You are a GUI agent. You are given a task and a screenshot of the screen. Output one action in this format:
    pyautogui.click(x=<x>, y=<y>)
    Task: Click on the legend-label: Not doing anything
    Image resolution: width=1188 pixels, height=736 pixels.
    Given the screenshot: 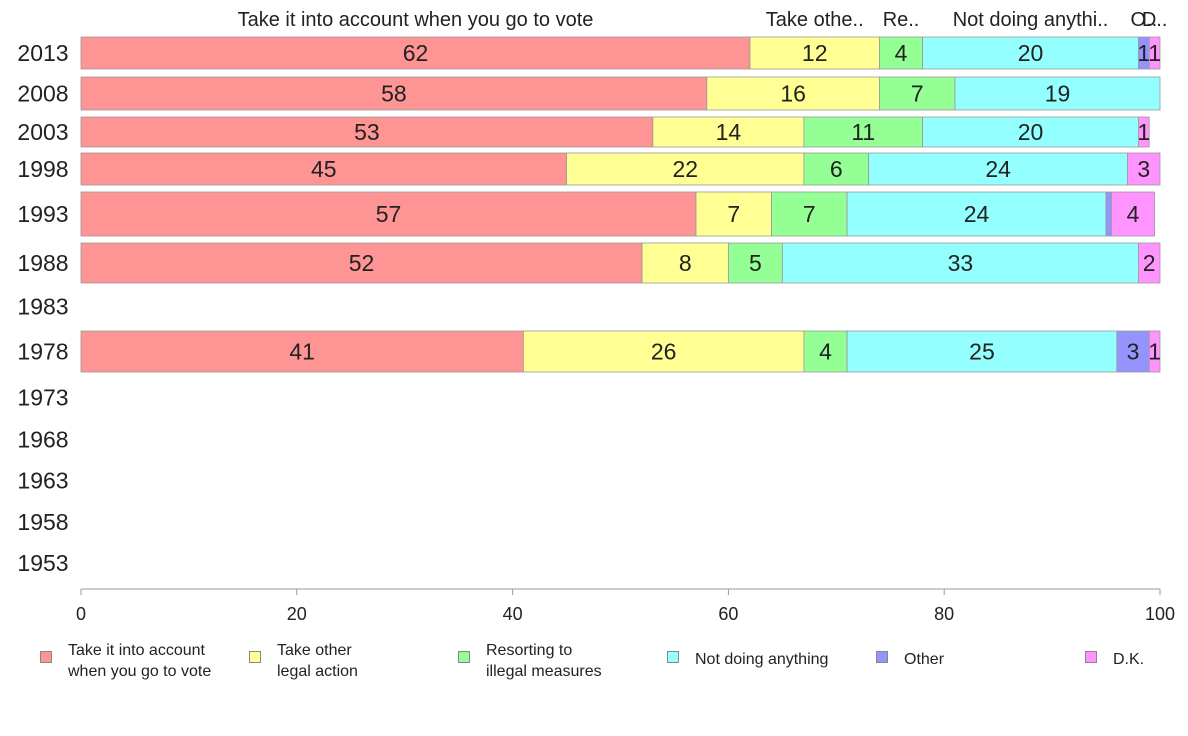 What is the action you would take?
    pyautogui.click(x=762, y=659)
    